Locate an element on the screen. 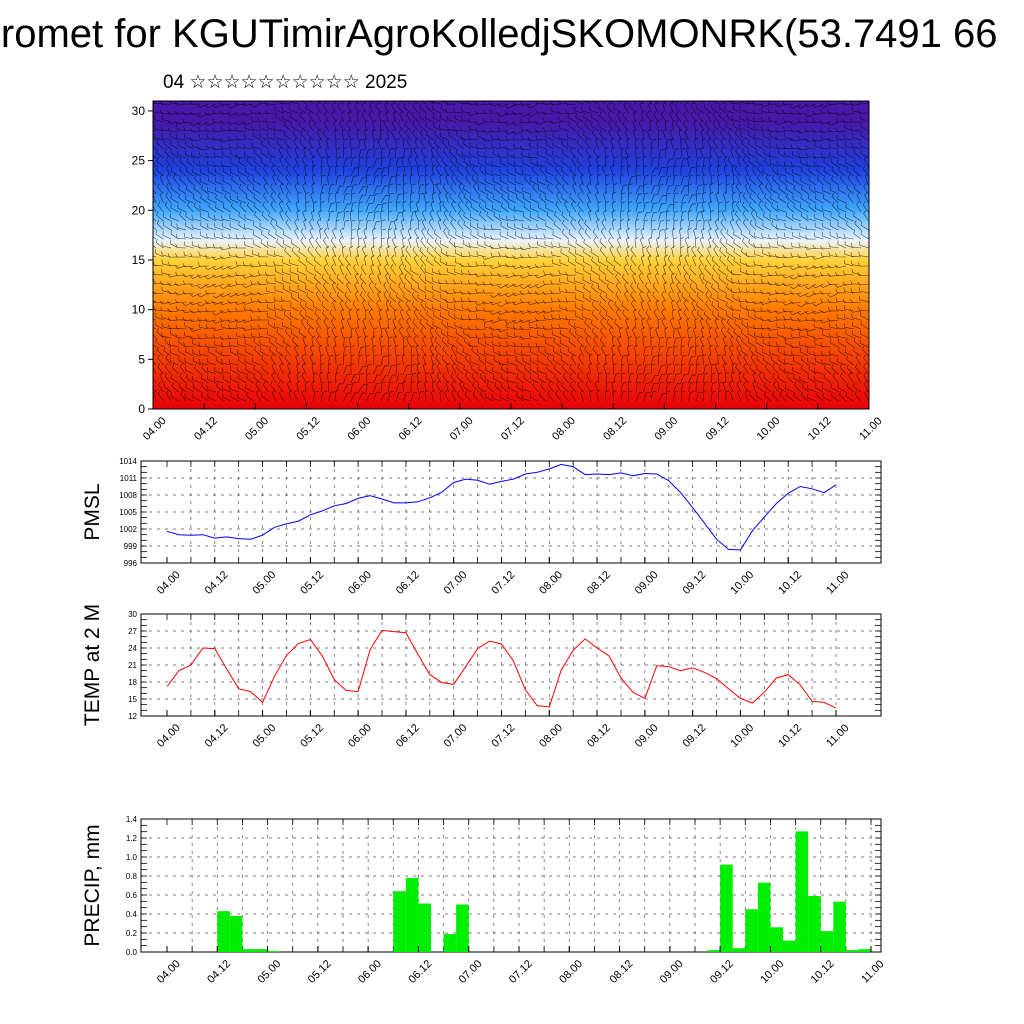 Image resolution: width=1024 pixels, height=1024 pixels. temp-x-tick-label: 08.12 is located at coordinates (599, 736).